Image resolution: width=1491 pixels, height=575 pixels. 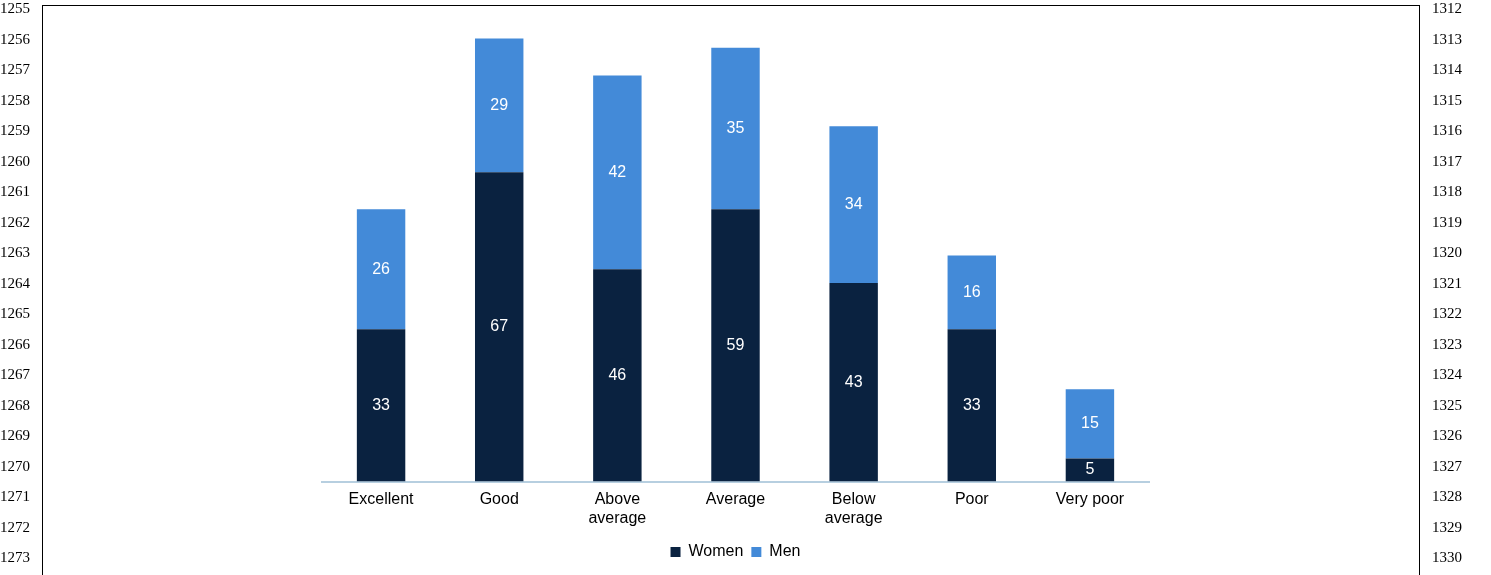 What do you see at coordinates (853, 507) in the screenshot?
I see `x-tick-label: Below average` at bounding box center [853, 507].